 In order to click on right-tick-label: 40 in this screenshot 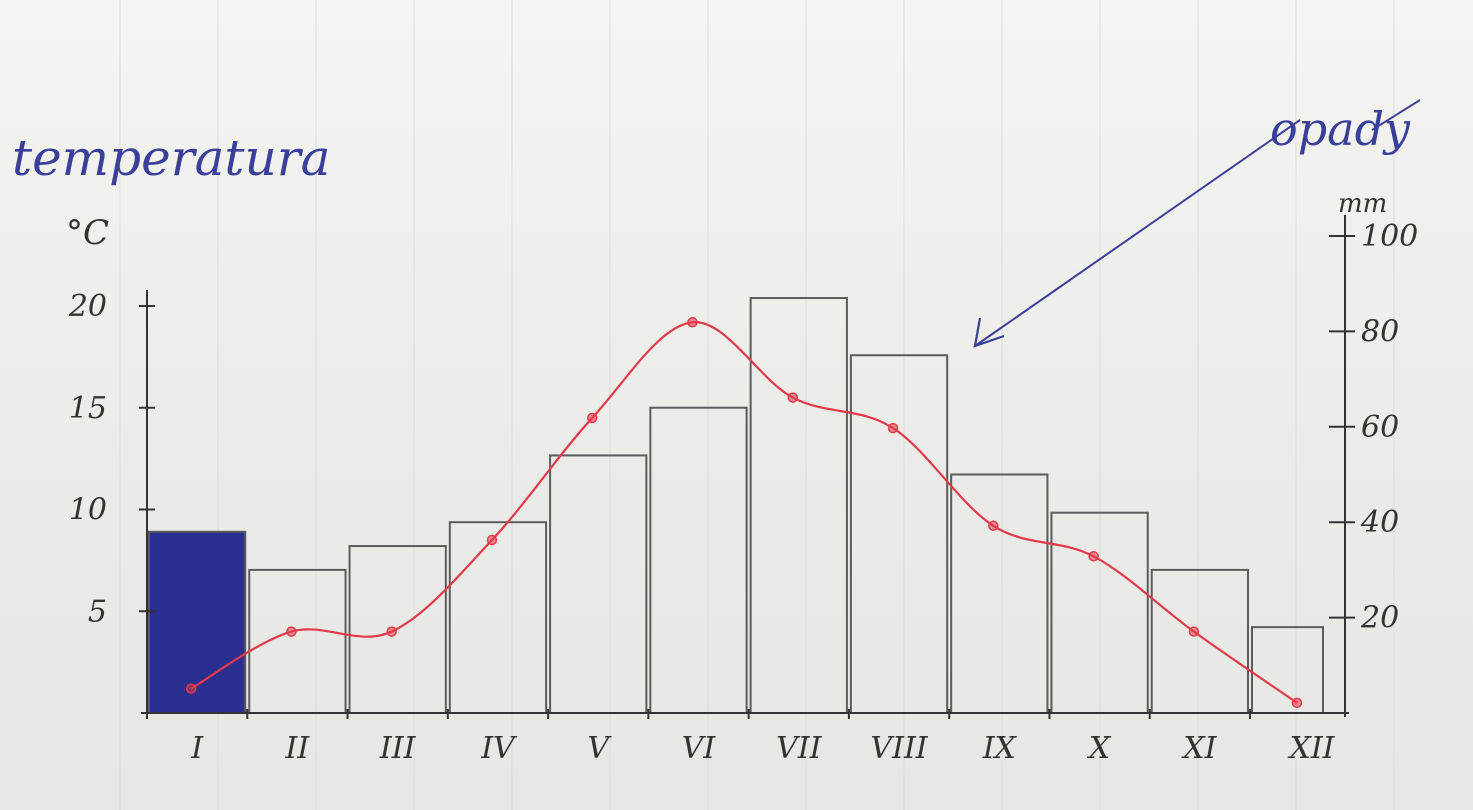, I will do `click(1379, 522)`.